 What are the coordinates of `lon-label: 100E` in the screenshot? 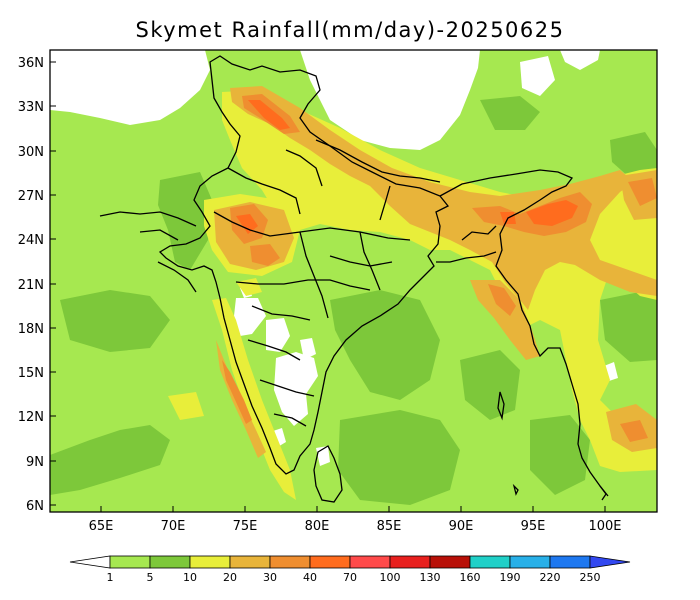 It's located at (604, 526).